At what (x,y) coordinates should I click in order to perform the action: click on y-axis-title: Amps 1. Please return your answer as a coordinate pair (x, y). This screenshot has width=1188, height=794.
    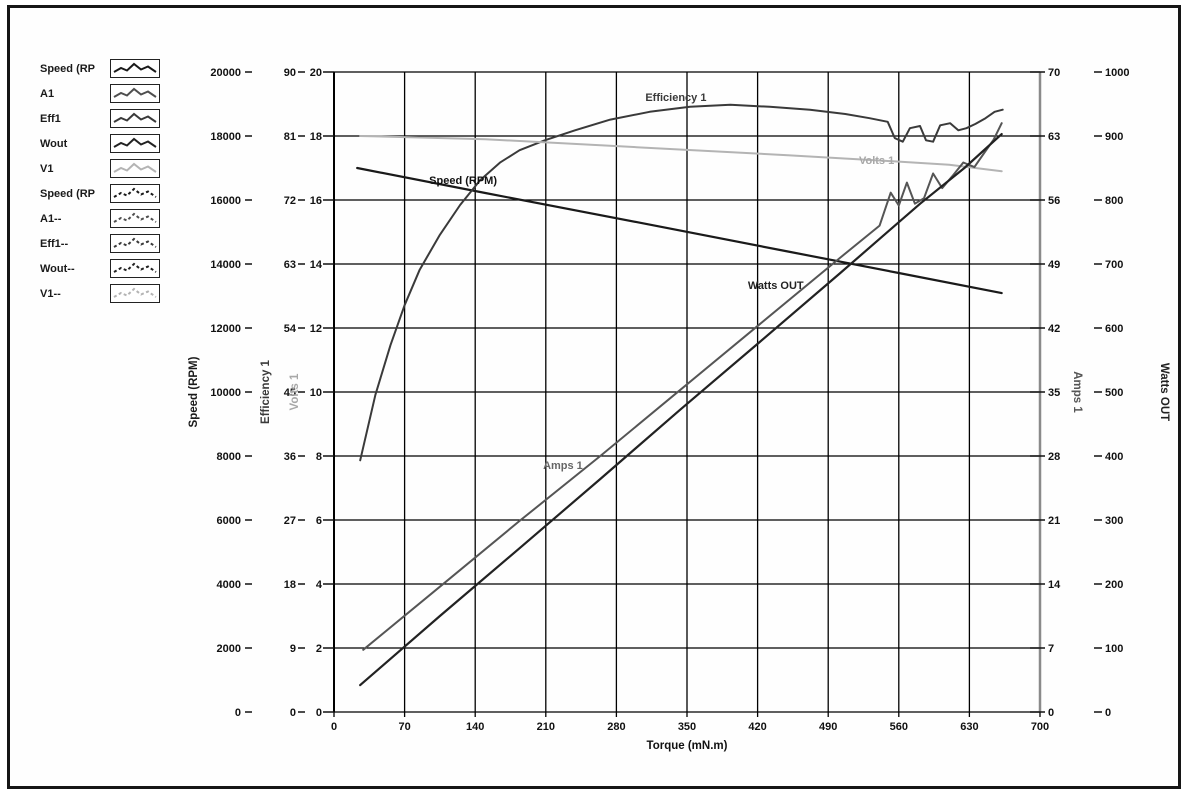
    Looking at the image, I should click on (1077, 392).